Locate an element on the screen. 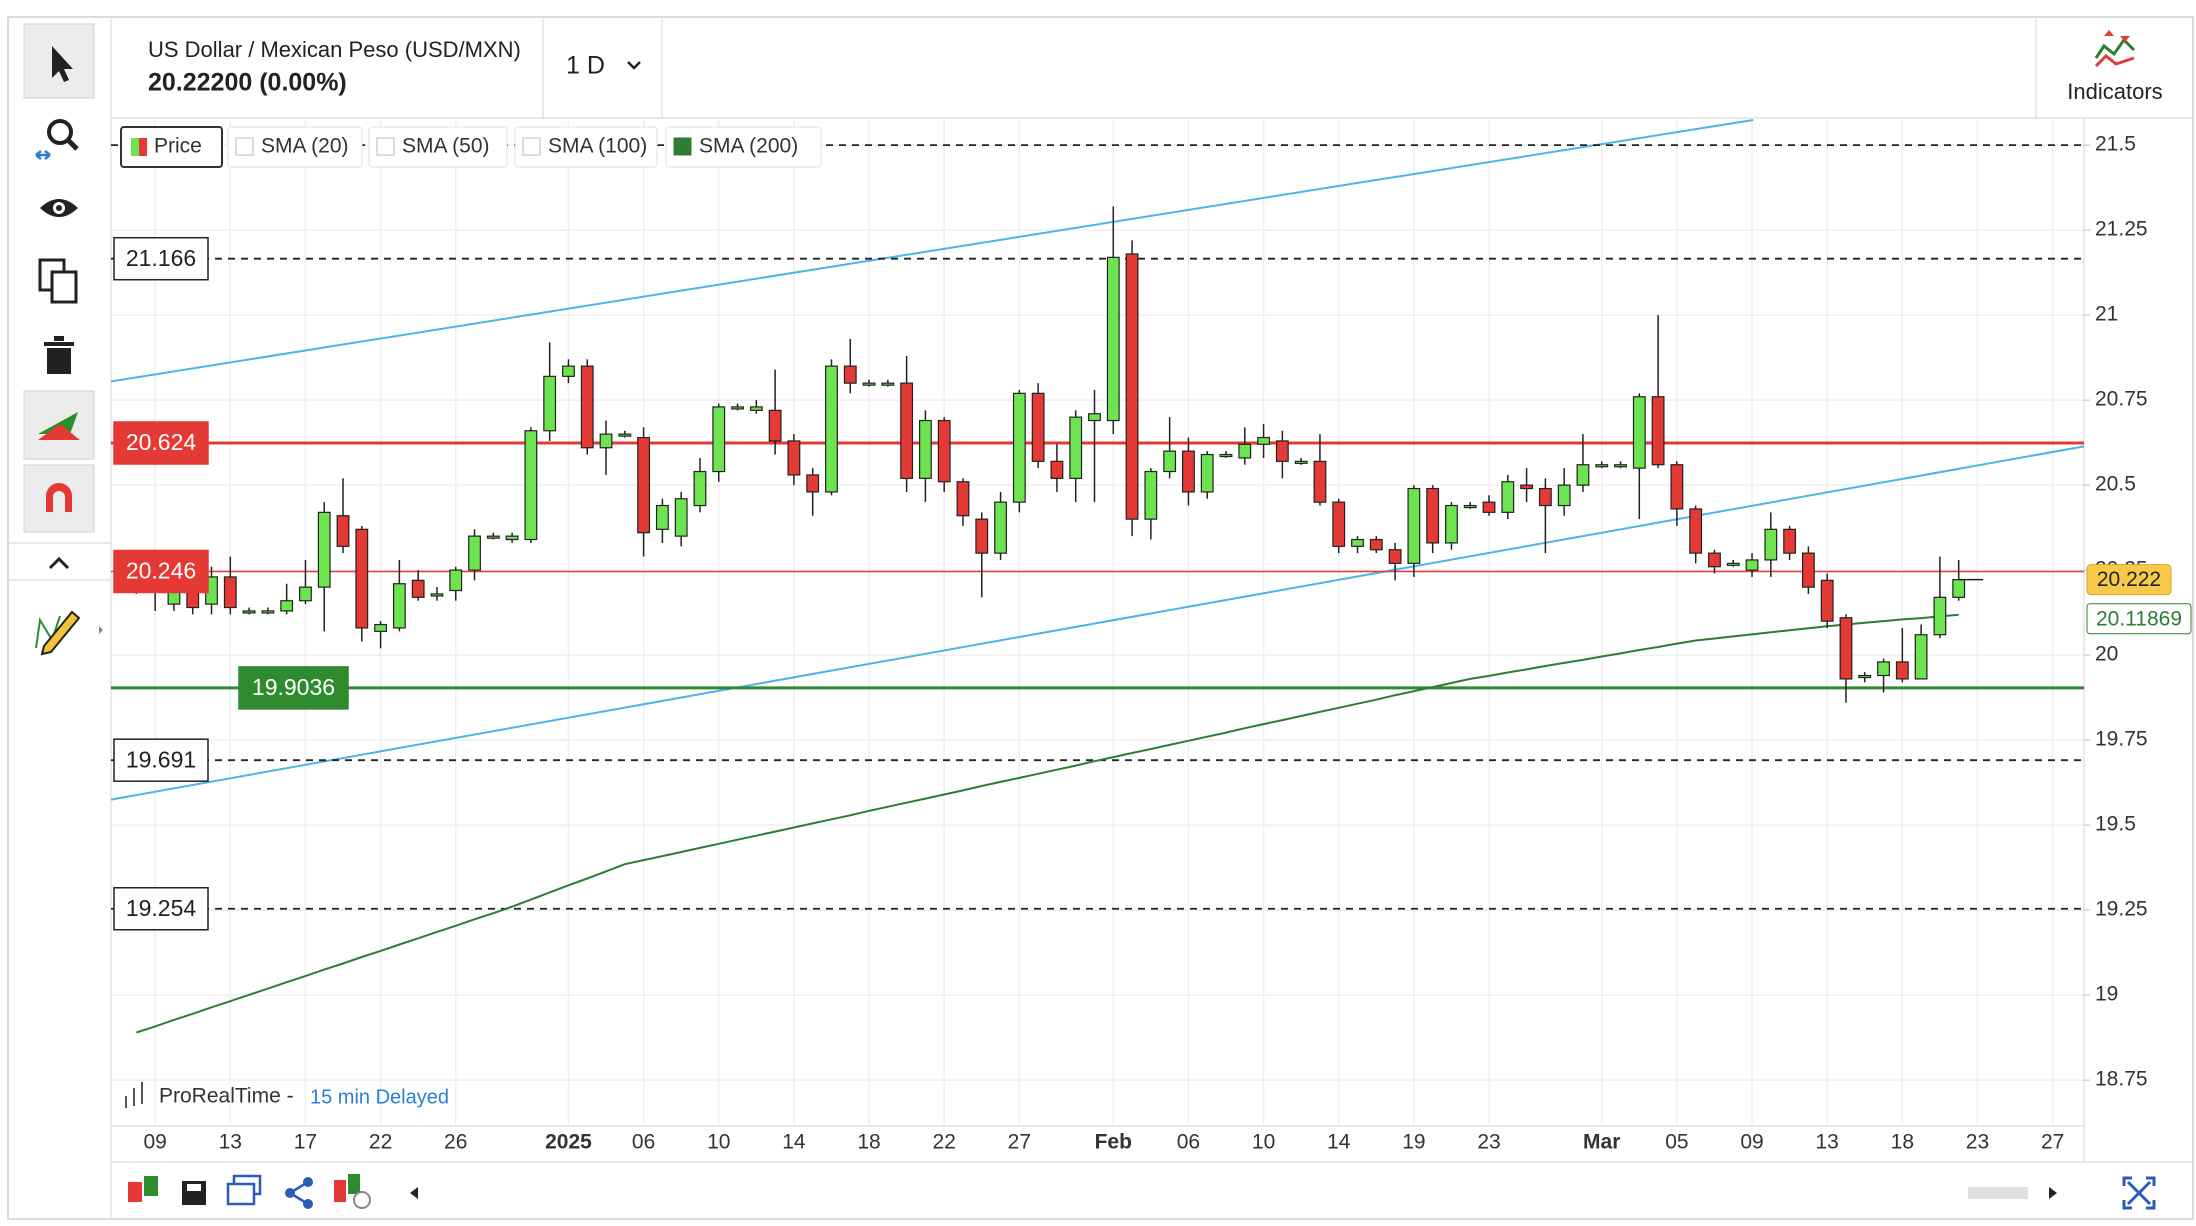 Image resolution: width=2196 pixels, height=1226 pixels. layout-button is located at coordinates (244, 1190).